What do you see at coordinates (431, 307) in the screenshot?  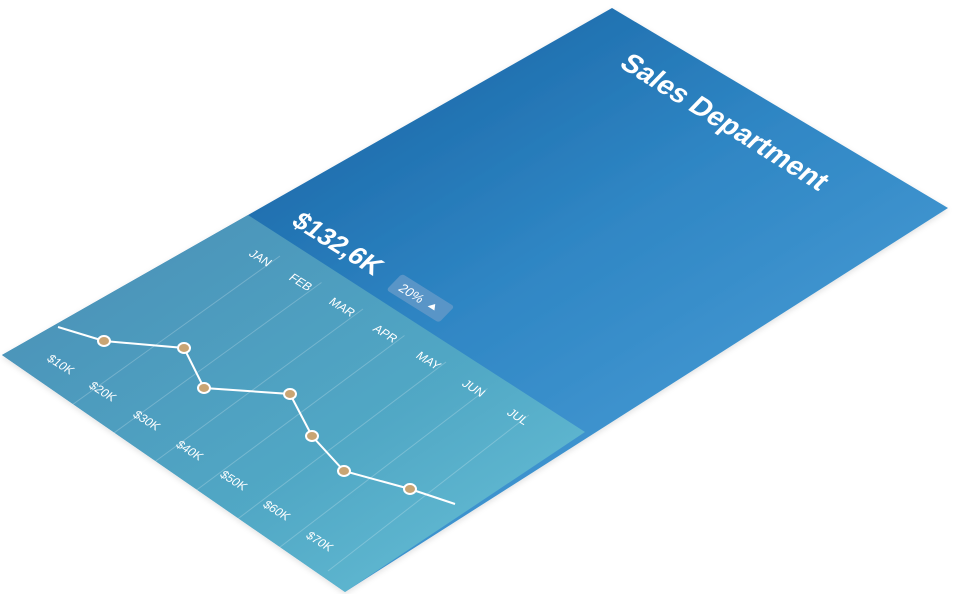 I see `triangle-up-icon` at bounding box center [431, 307].